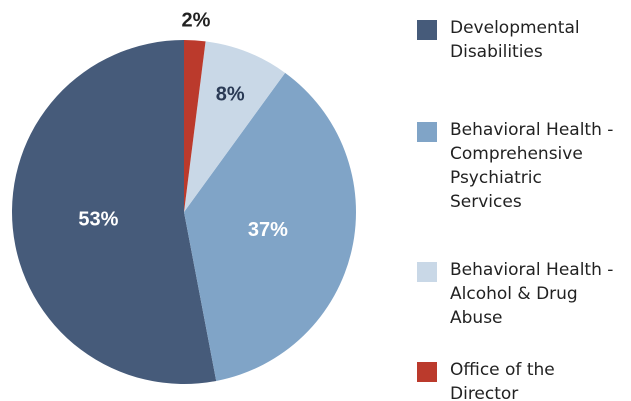 This screenshot has width=631, height=401. Describe the element at coordinates (515, 40) in the screenshot. I see `legend-label: Developmental Disabilities` at that location.